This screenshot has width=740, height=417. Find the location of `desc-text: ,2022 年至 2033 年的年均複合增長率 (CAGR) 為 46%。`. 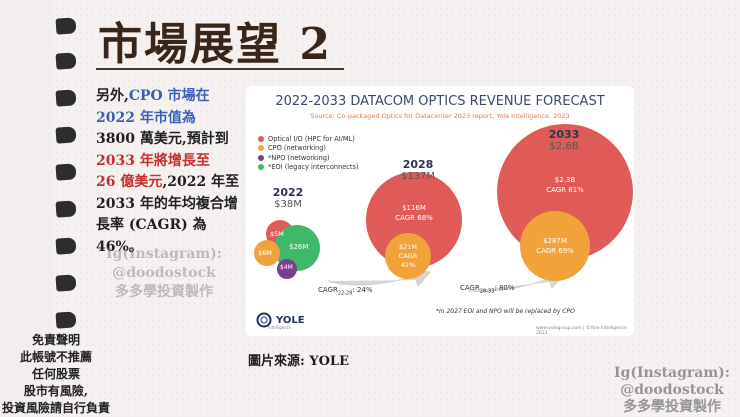

desc-text: ,2022 年至 2033 年的年均複合增長率 (CAGR) 為 46%。 is located at coordinates (168, 214).